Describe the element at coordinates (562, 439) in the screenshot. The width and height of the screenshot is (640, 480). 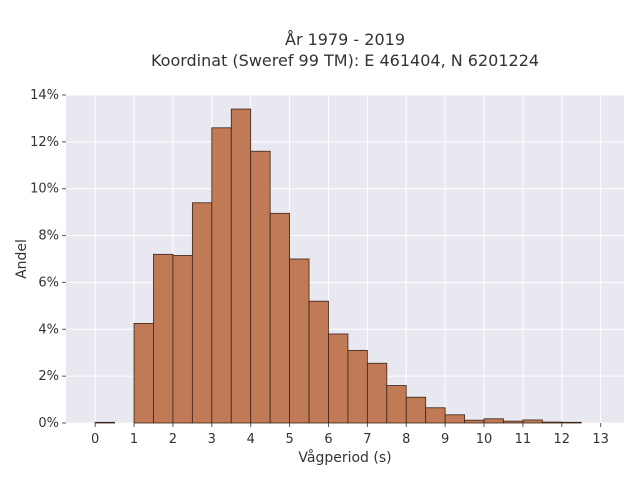
I see `x-tick-label: 12` at that location.